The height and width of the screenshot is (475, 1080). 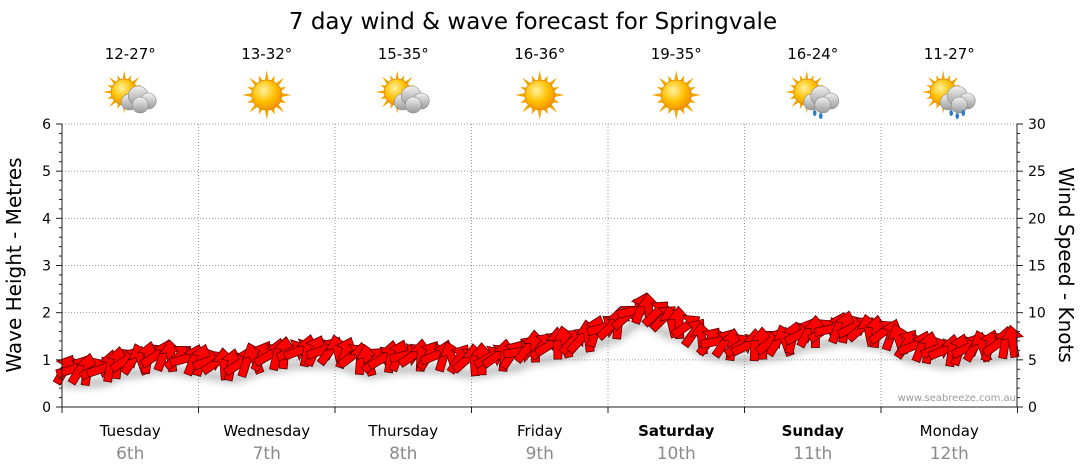 I want to click on left-tick-labels: 0 1 2 3 4 5 6, so click(x=46, y=266).